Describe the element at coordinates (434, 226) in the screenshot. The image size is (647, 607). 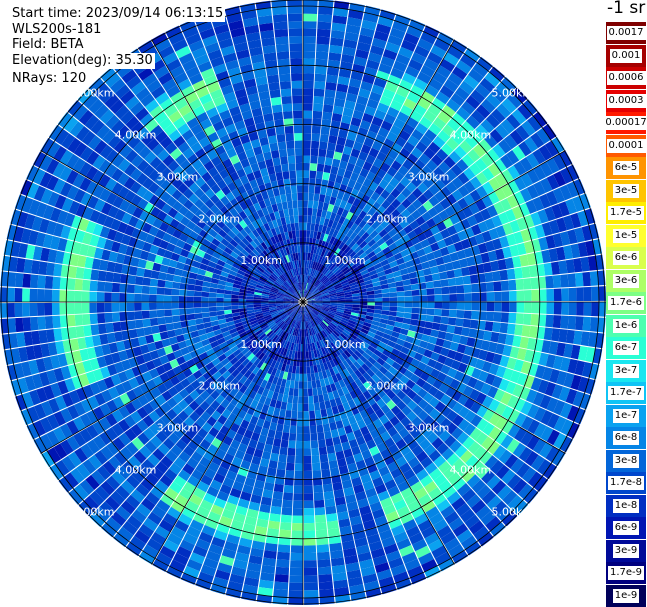
I see `azimuth-line` at that location.